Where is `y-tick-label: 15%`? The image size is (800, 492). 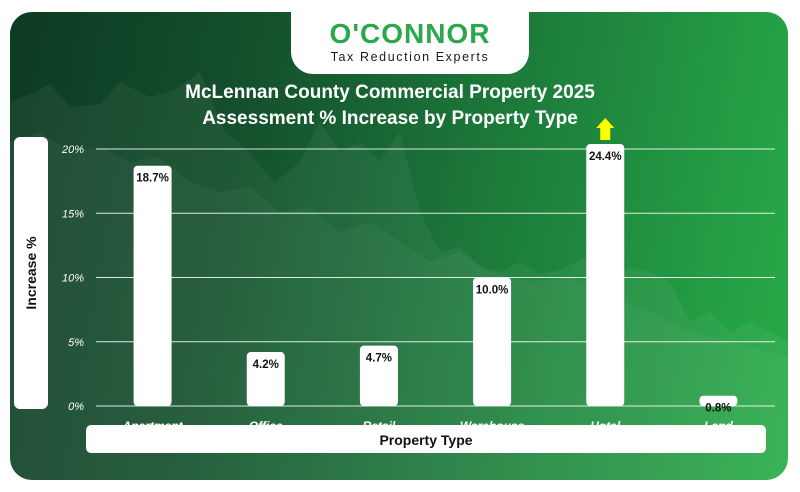 y-tick-label: 15% is located at coordinates (73, 214).